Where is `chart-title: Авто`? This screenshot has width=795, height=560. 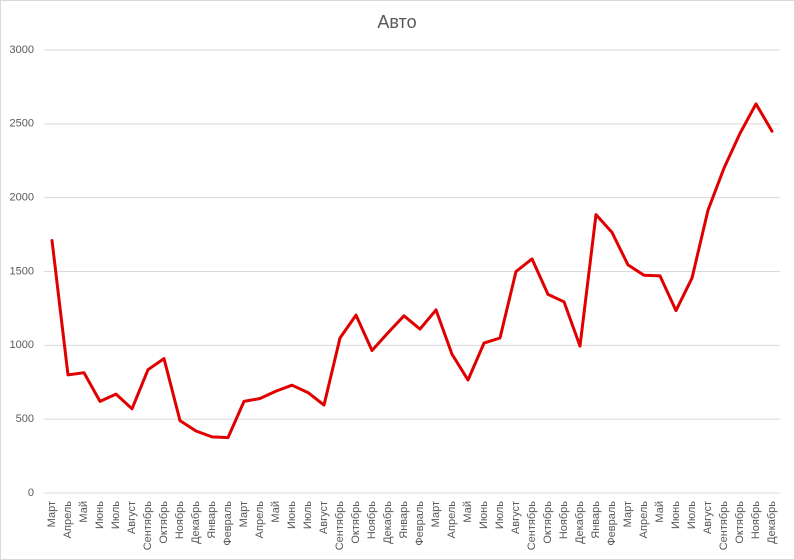 chart-title: Авто is located at coordinates (396, 22).